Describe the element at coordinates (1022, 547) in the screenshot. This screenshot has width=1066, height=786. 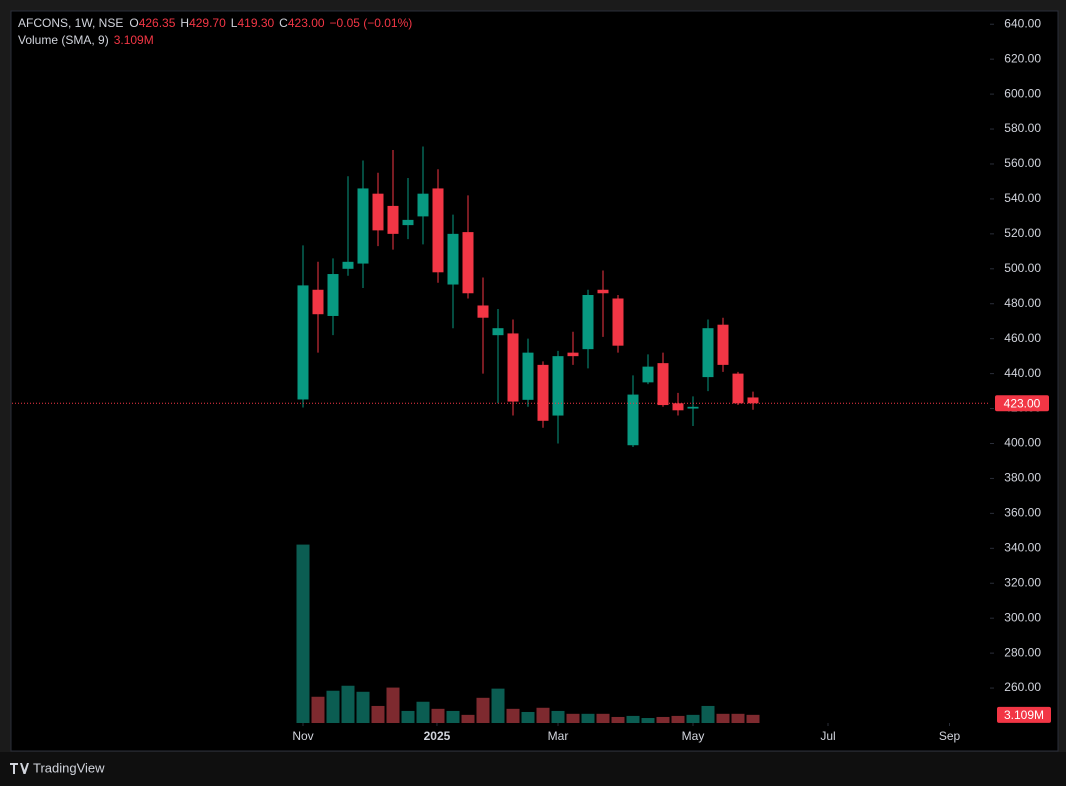
I see `y-tick-label: 340.00` at that location.